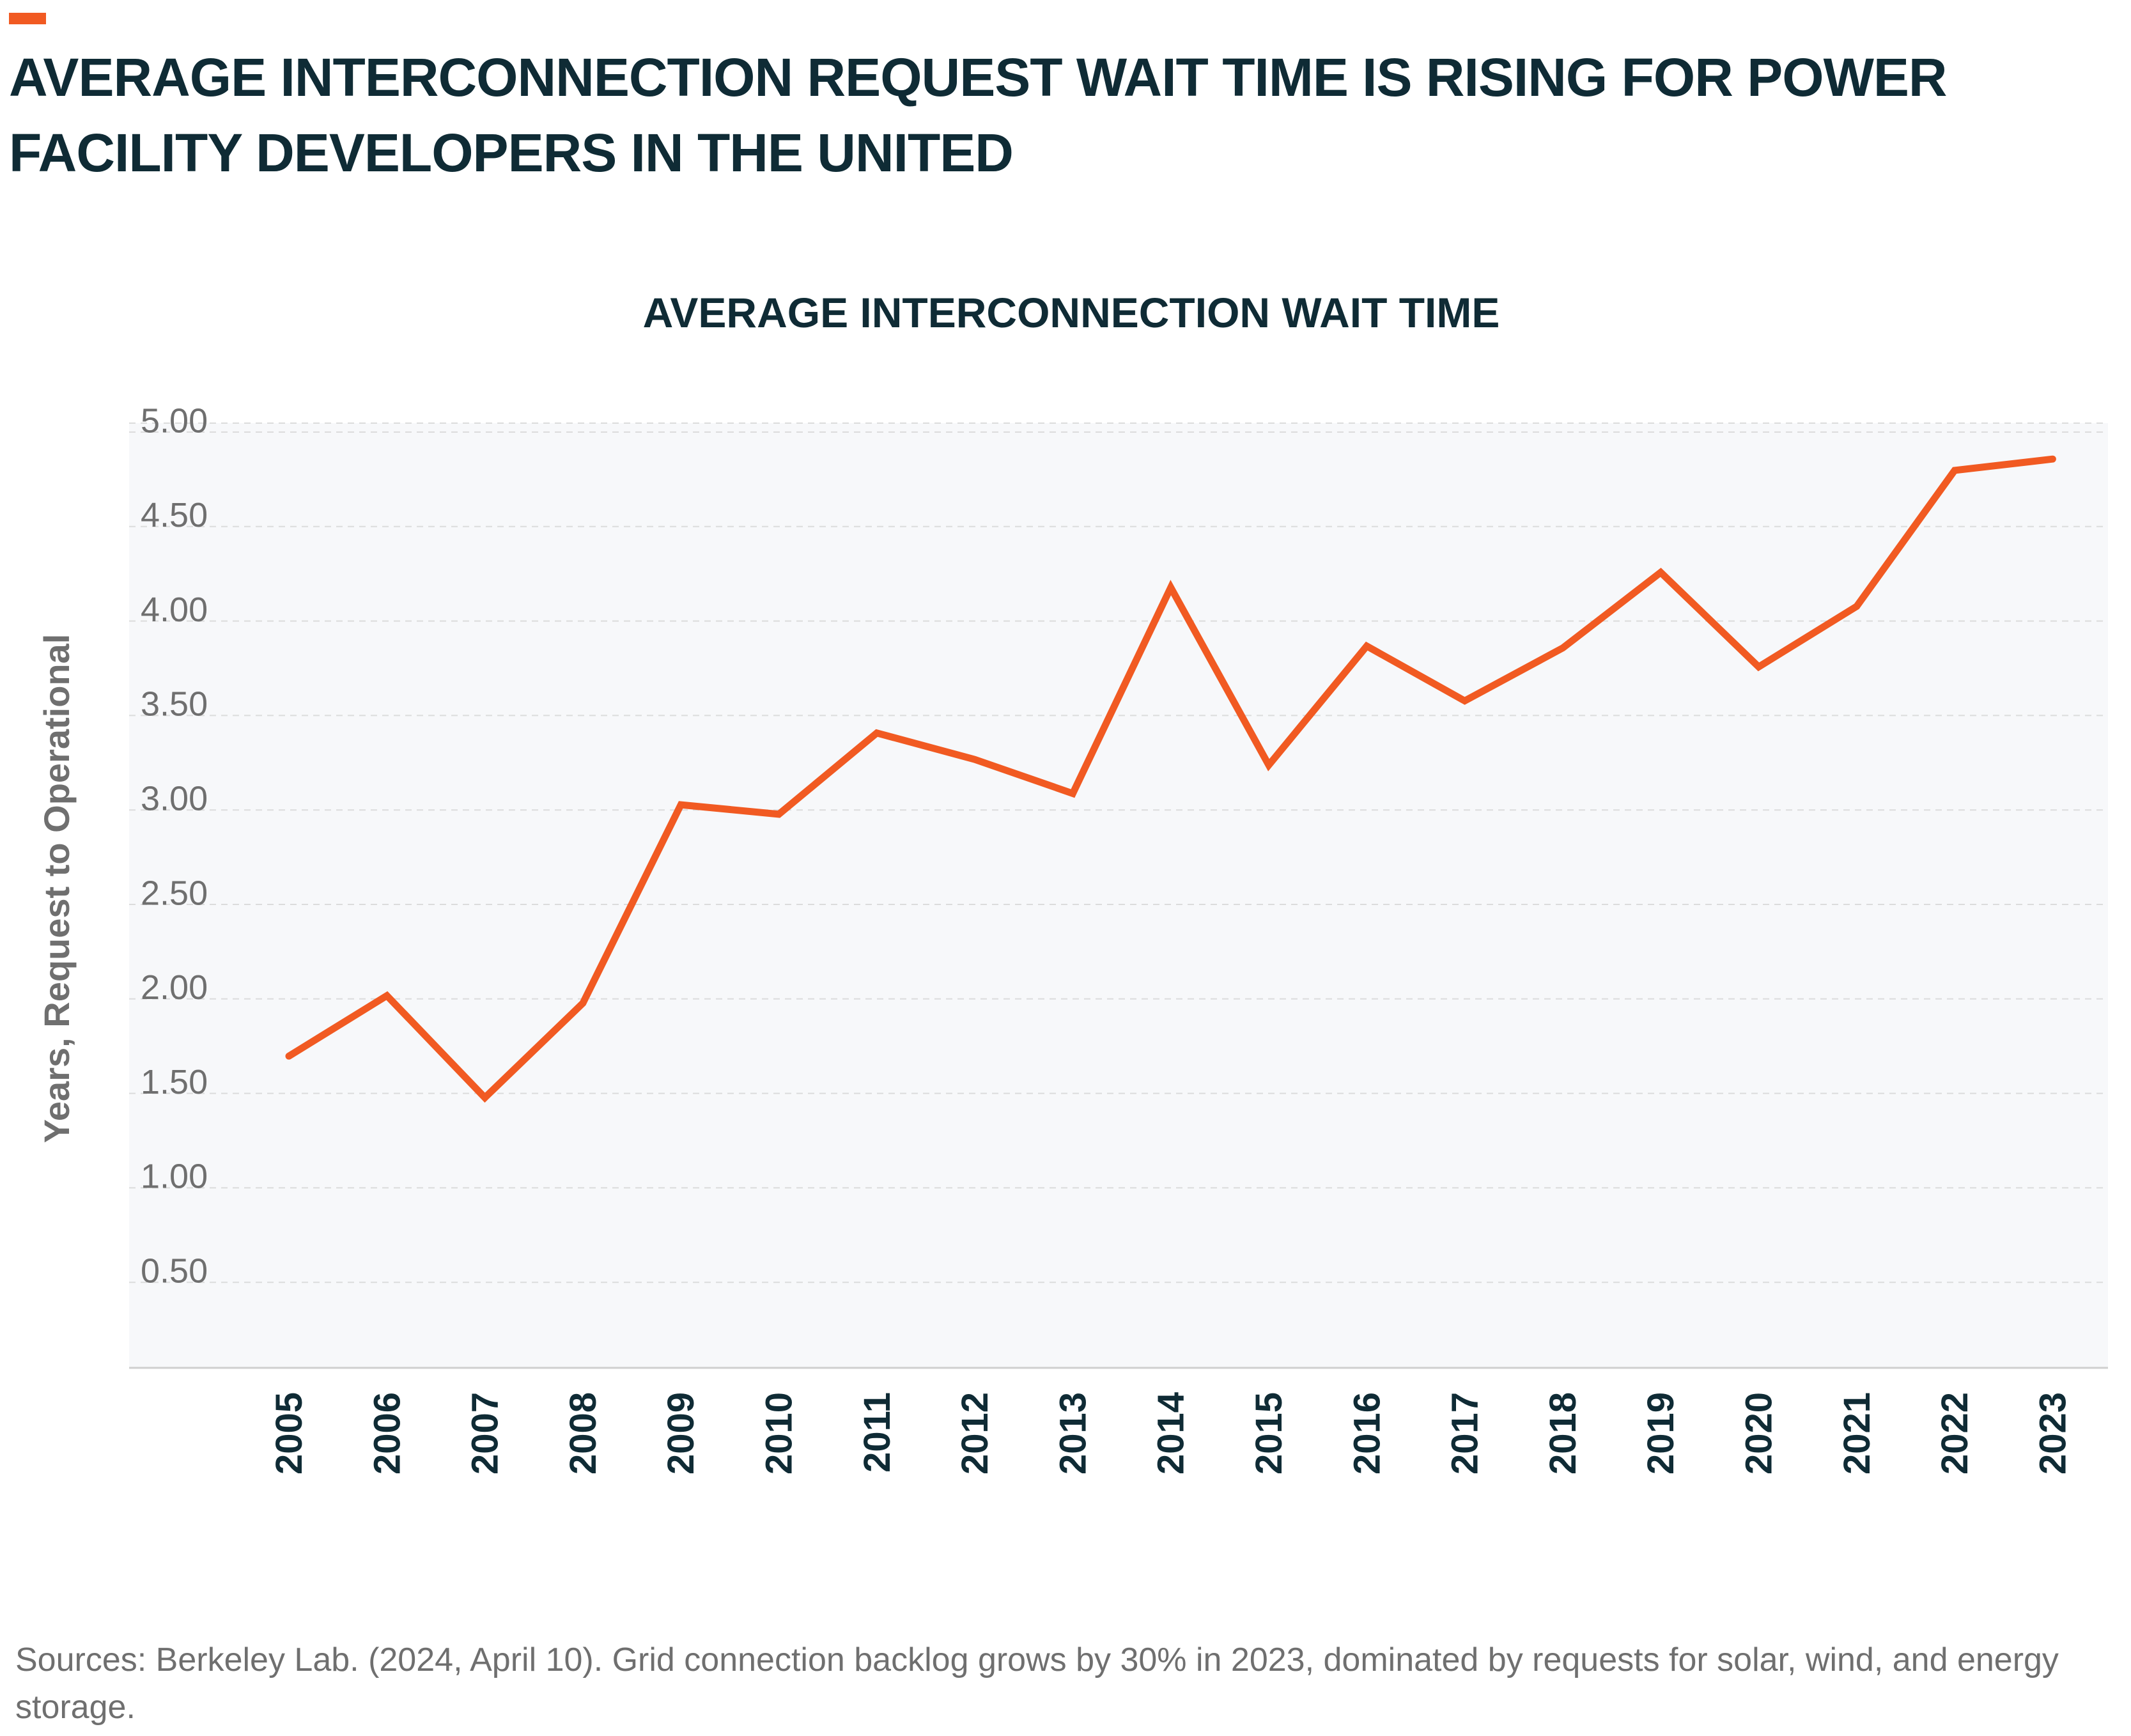 The height and width of the screenshot is (1736, 2131). What do you see at coordinates (174, 704) in the screenshot?
I see `y-tick-label: 3.50` at bounding box center [174, 704].